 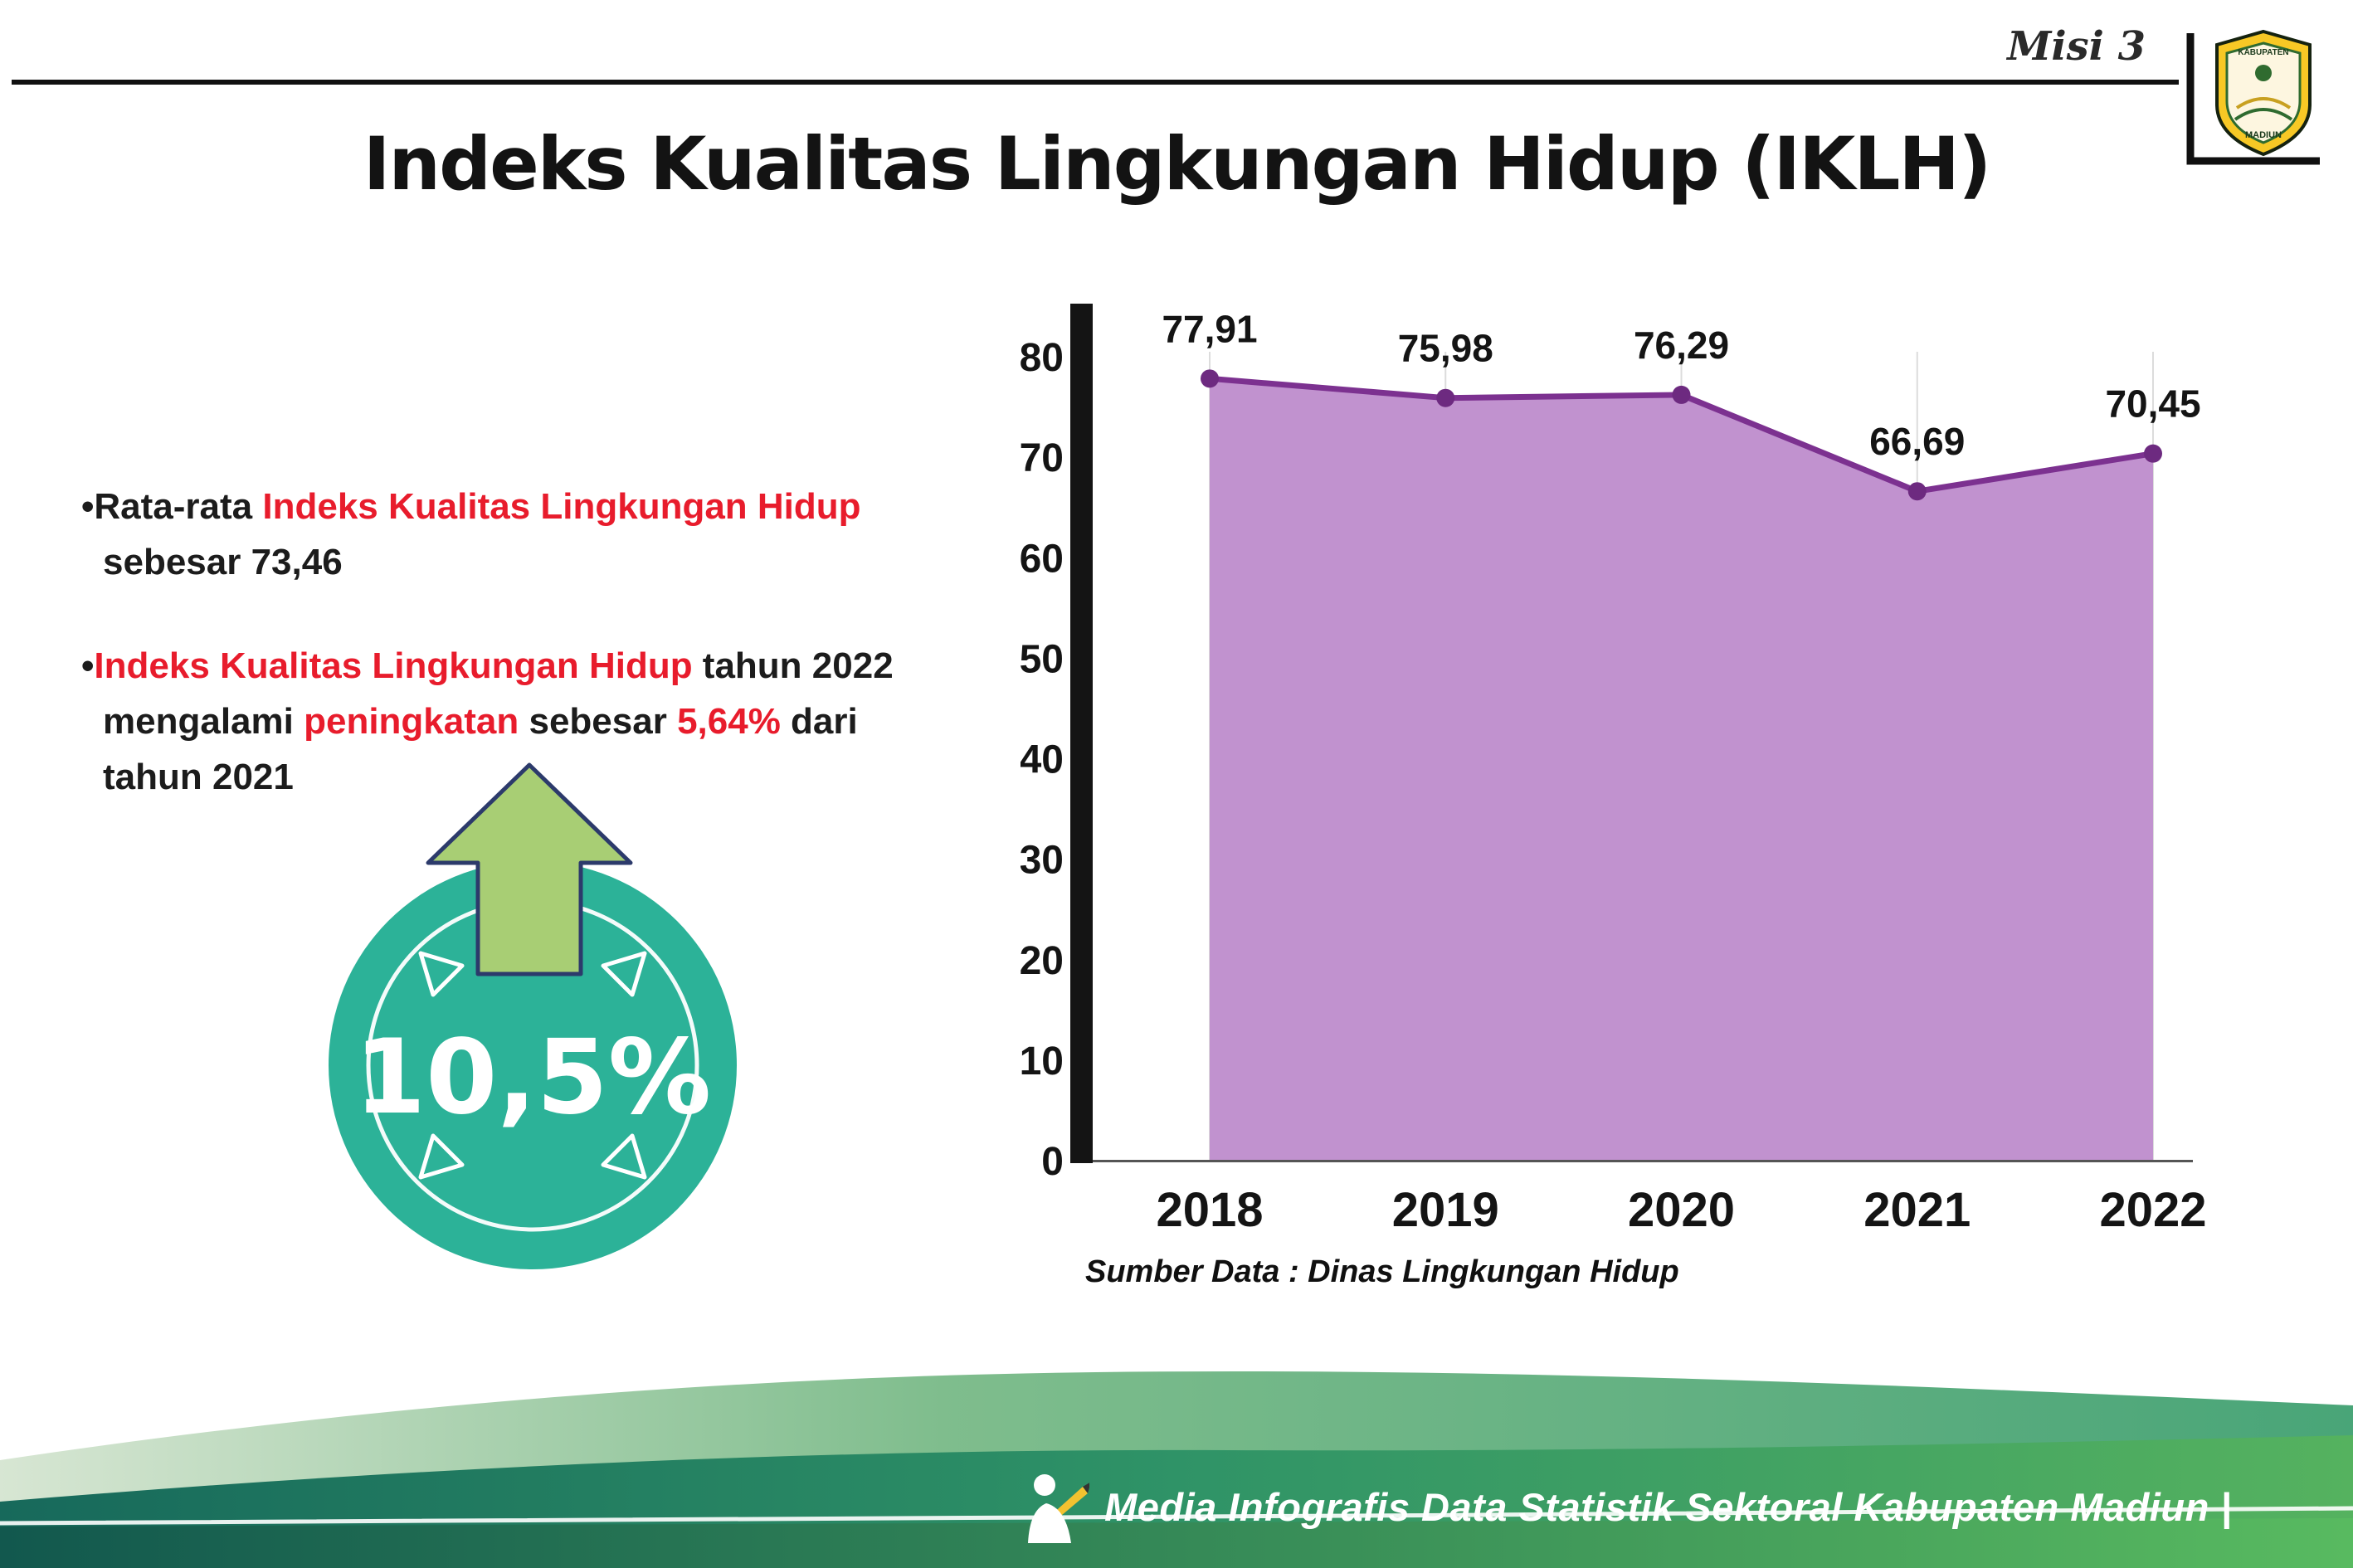 What do you see at coordinates (1081, 733) in the screenshot?
I see `y-axis-bar` at bounding box center [1081, 733].